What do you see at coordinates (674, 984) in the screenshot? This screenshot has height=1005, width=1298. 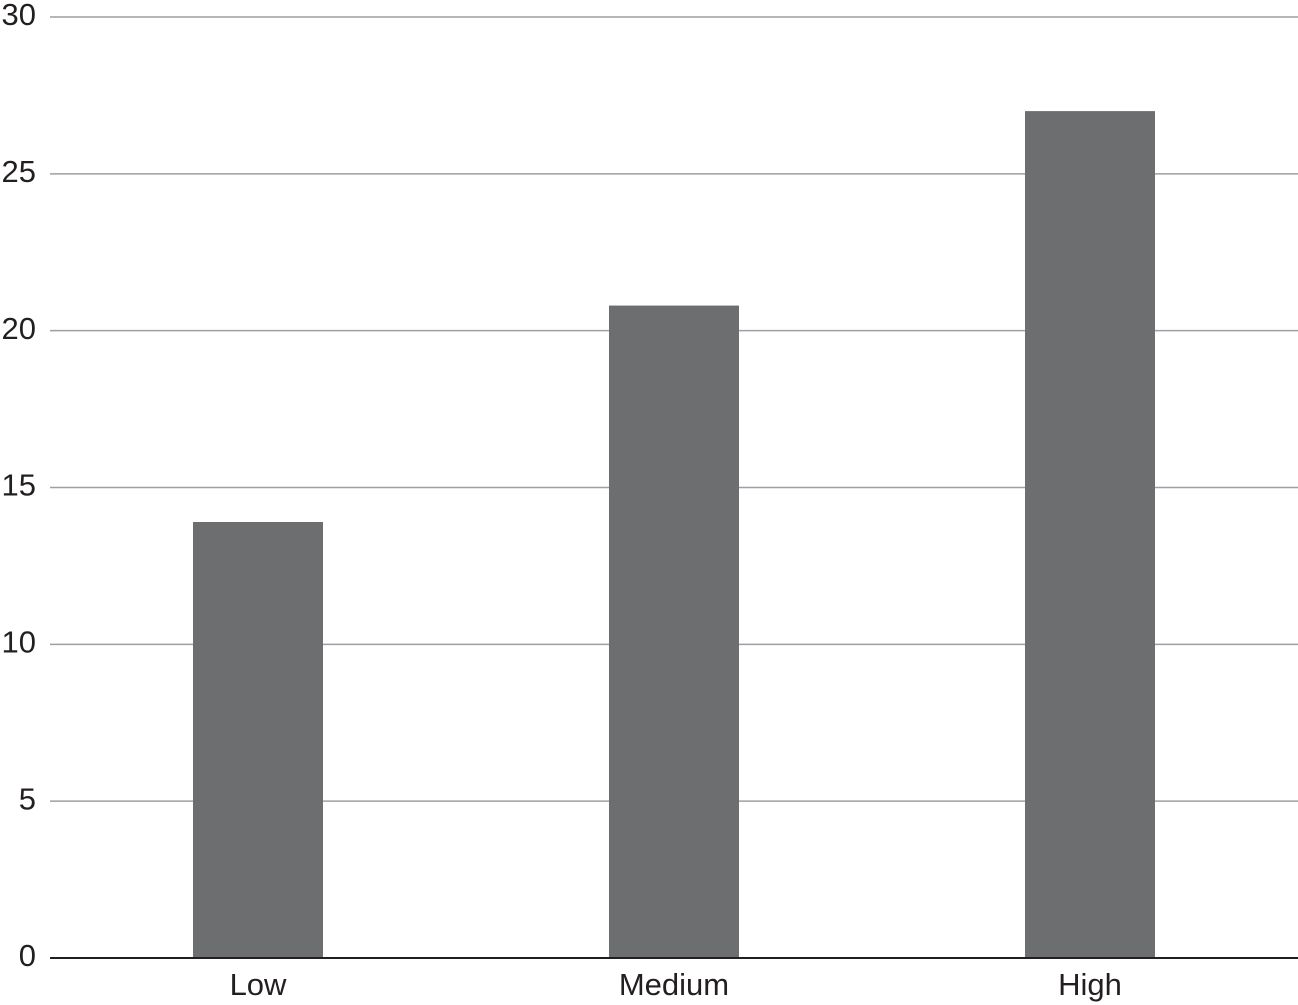 I see `x-tick-label: Medium` at bounding box center [674, 984].